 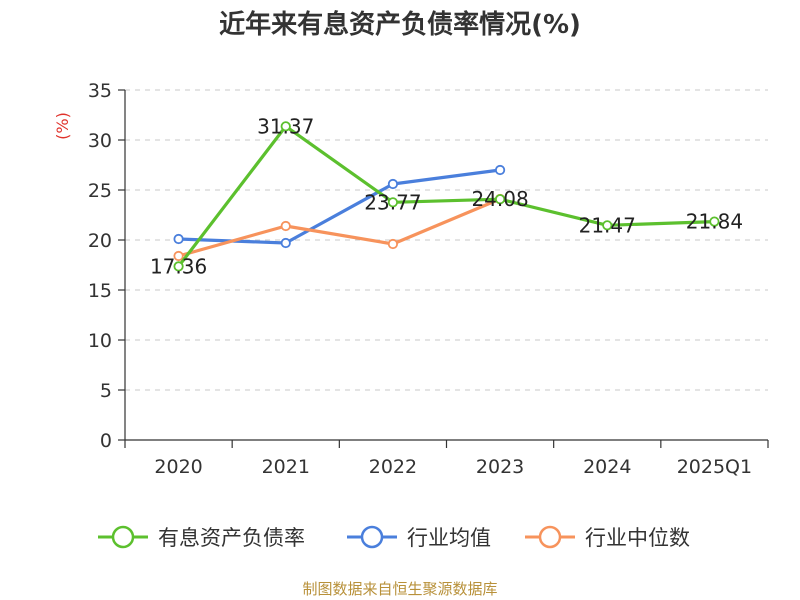 I want to click on x-tick-label: 2024, so click(x=607, y=467).